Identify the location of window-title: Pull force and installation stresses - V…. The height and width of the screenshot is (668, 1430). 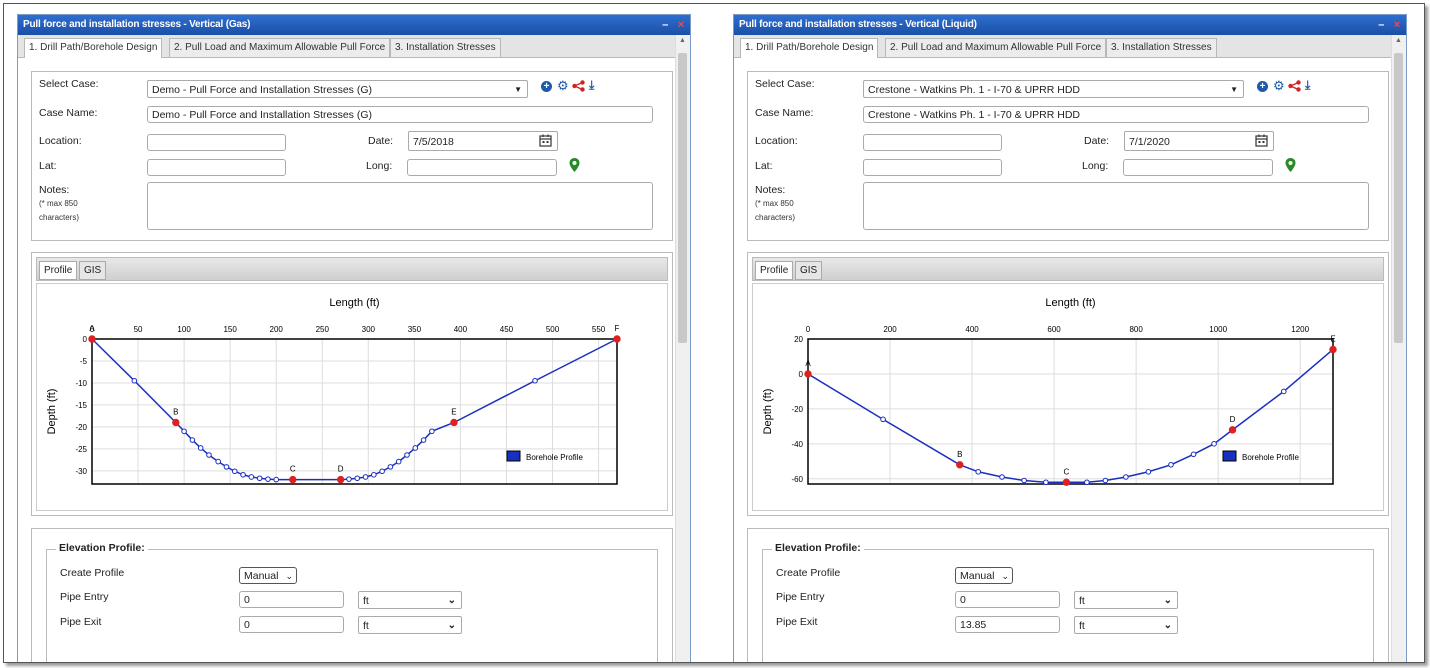
(858, 24).